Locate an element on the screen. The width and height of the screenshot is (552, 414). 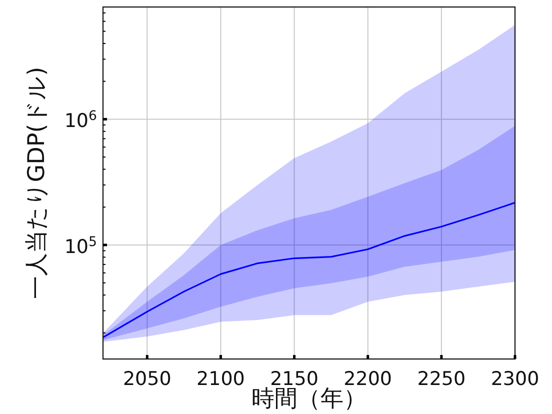
x-tick-label: 2050 is located at coordinates (147, 379).